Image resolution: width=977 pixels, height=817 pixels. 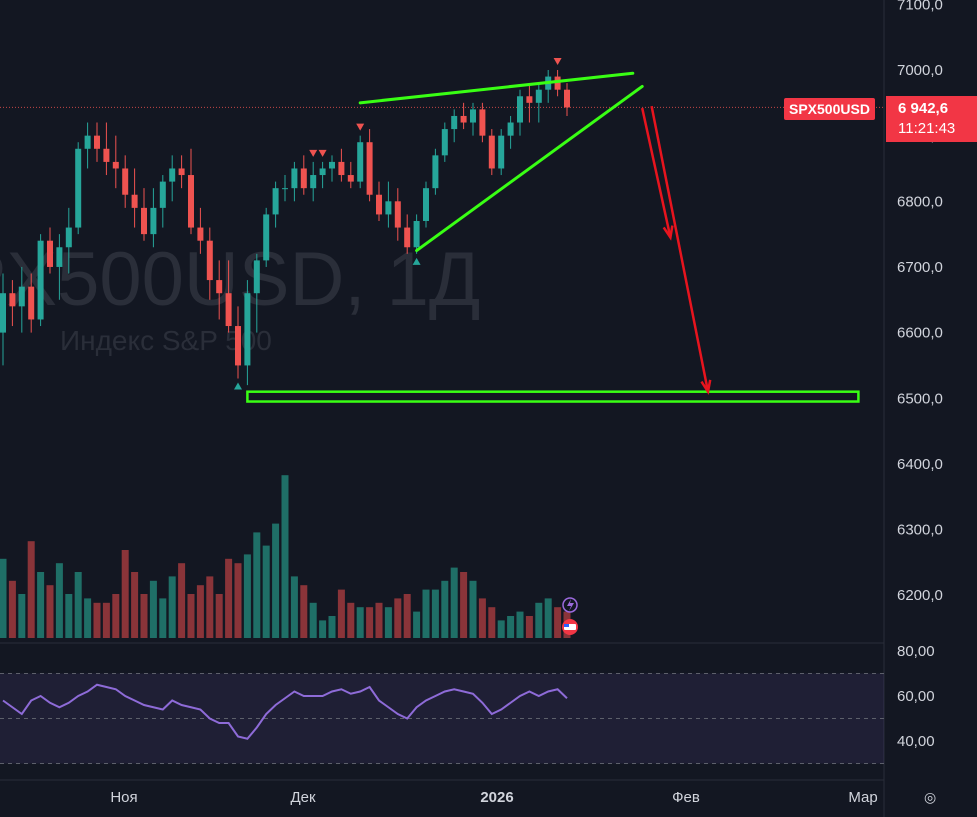 I want to click on rsi-axis: 80,00 60,00 40,00, so click(x=916, y=696).